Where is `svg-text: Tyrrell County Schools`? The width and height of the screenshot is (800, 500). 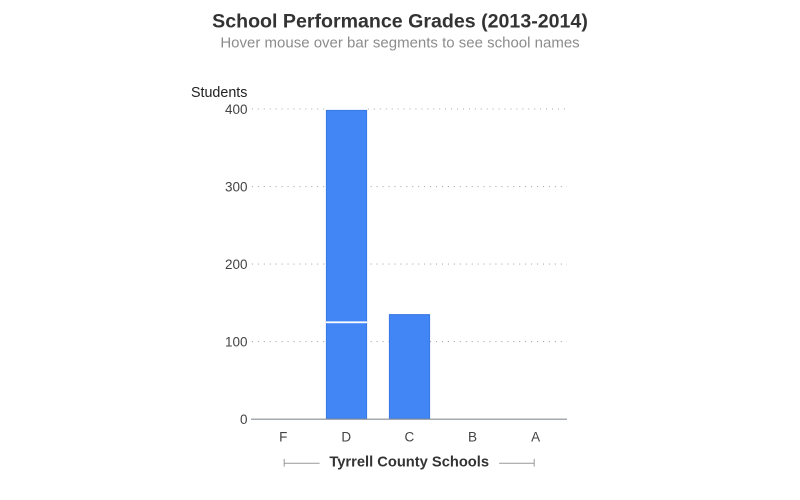 svg-text: Tyrrell County Schools is located at coordinates (409, 463).